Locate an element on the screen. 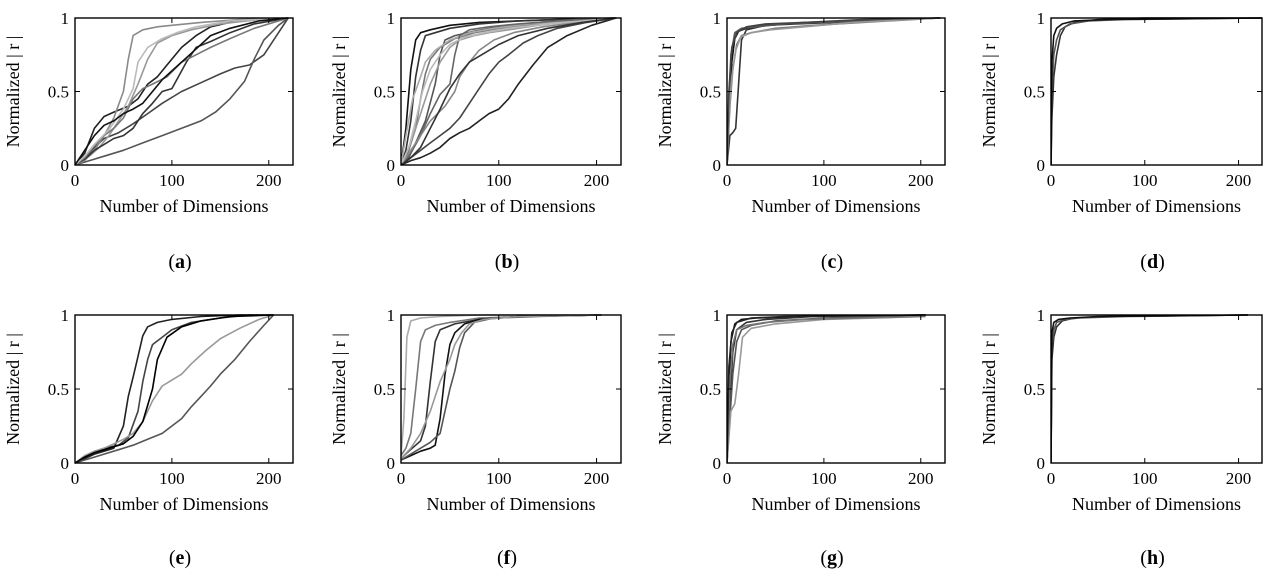 The image size is (1264, 573). panel-label: (e) is located at coordinates (180, 558).